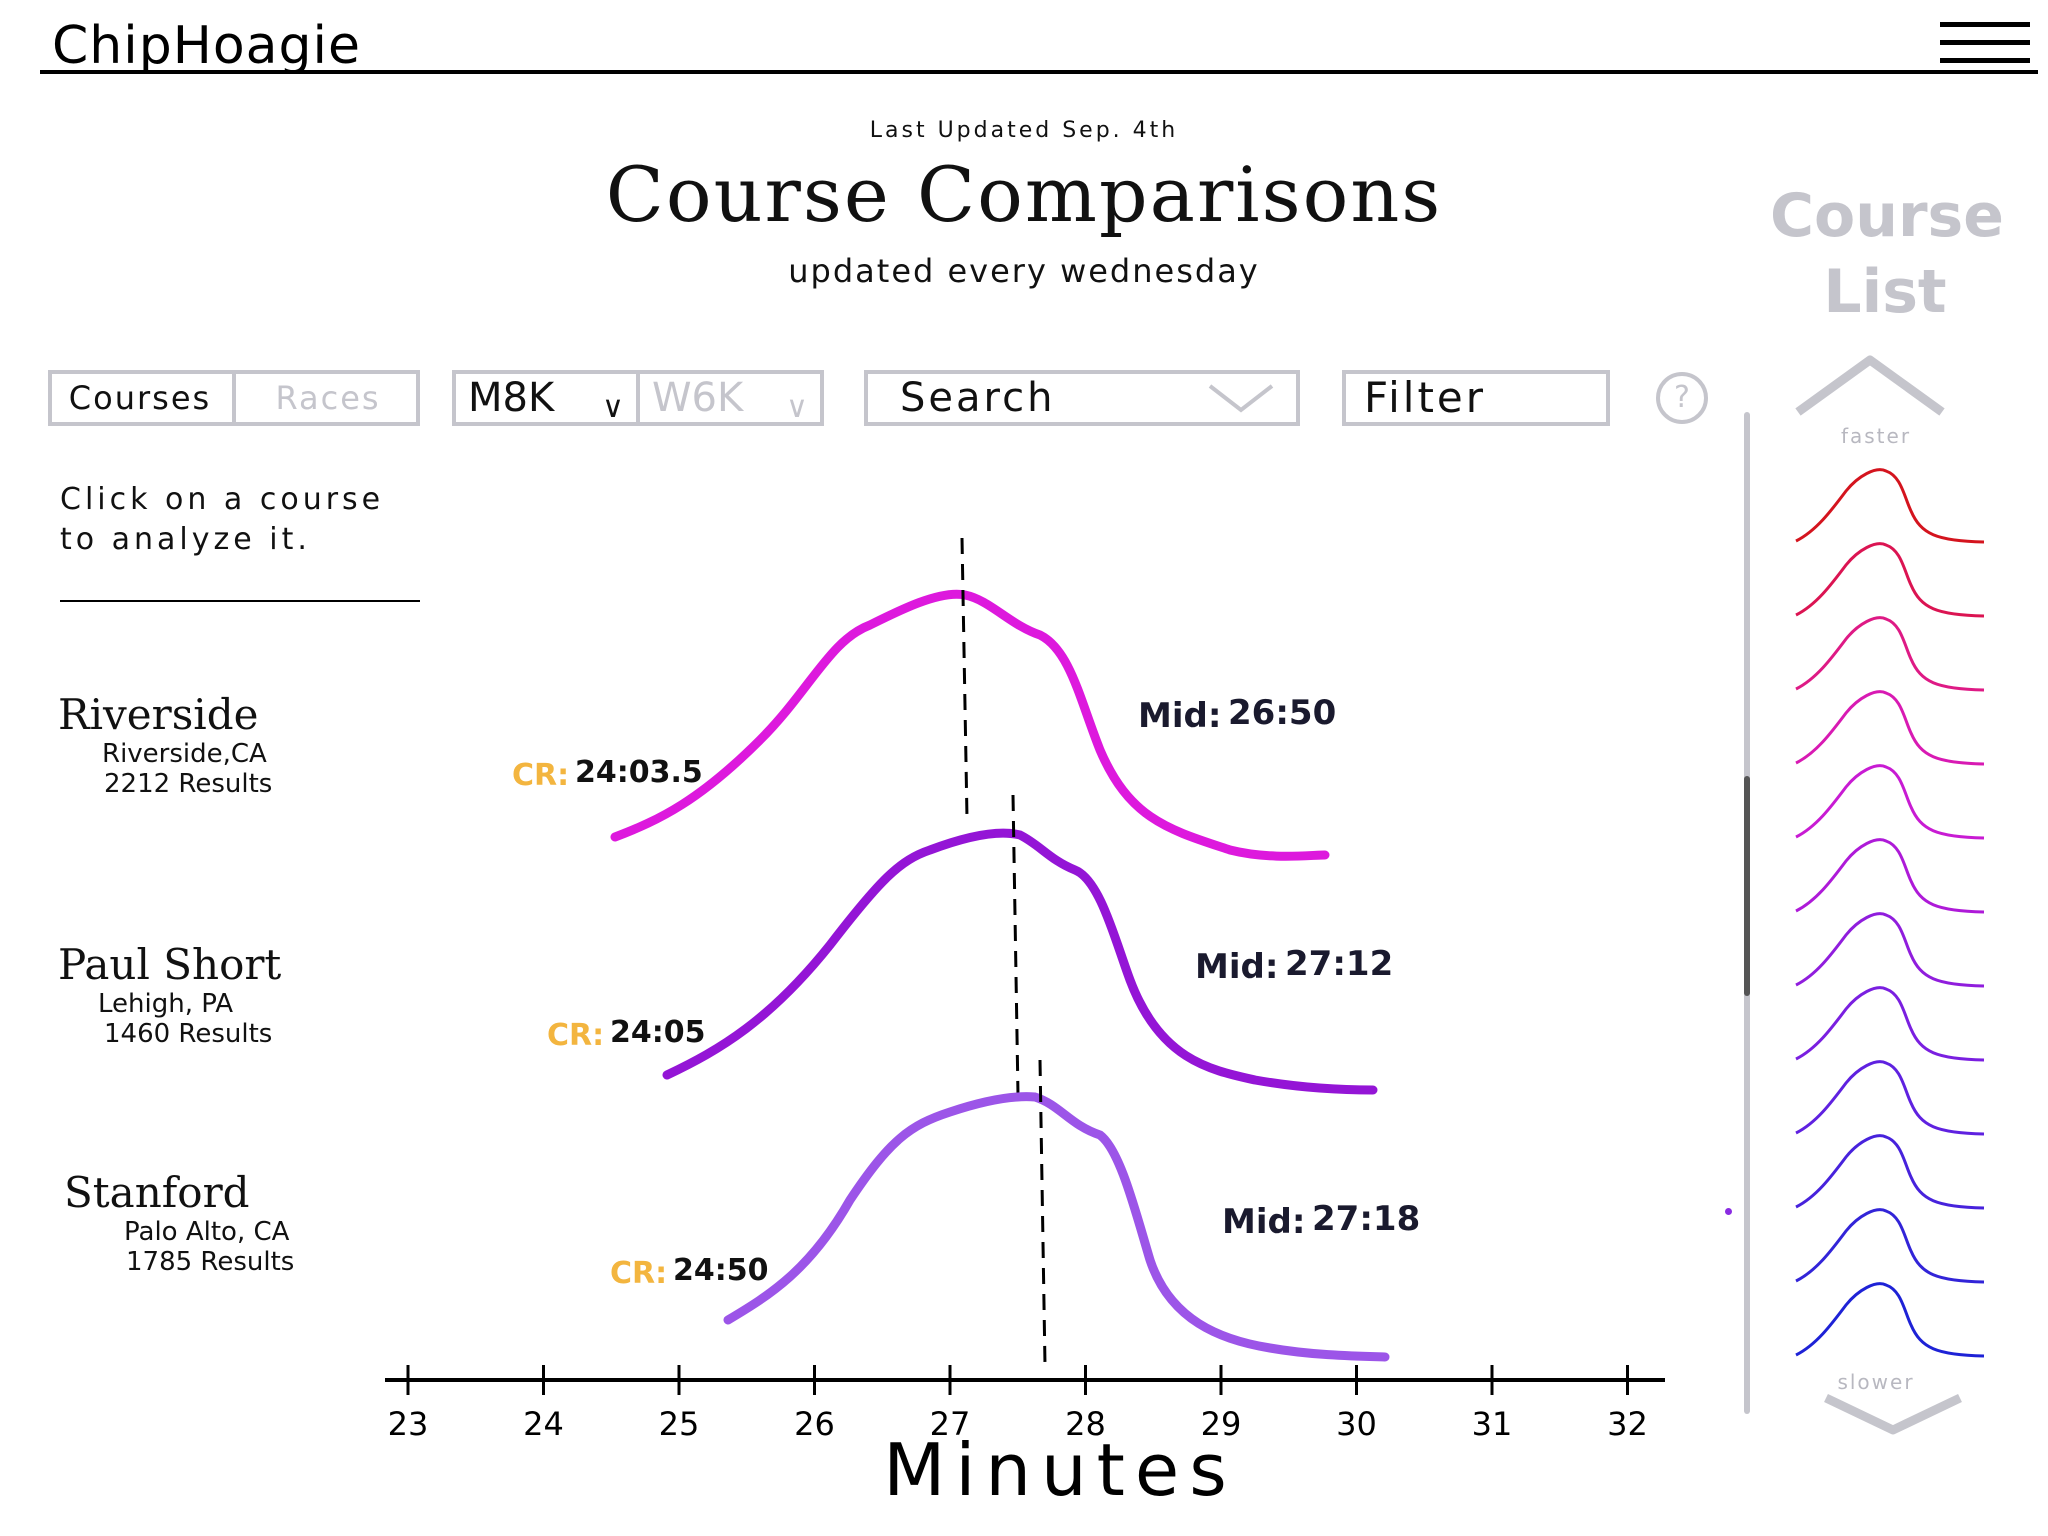 The image size is (2048, 1536). Describe the element at coordinates (1425, 397) in the screenshot. I see `filter-label: Filter` at that location.